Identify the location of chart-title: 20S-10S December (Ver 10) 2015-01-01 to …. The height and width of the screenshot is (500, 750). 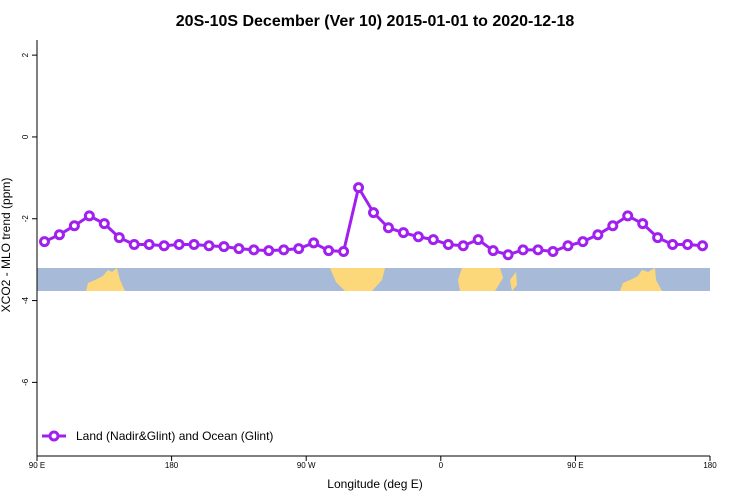
(375, 21).